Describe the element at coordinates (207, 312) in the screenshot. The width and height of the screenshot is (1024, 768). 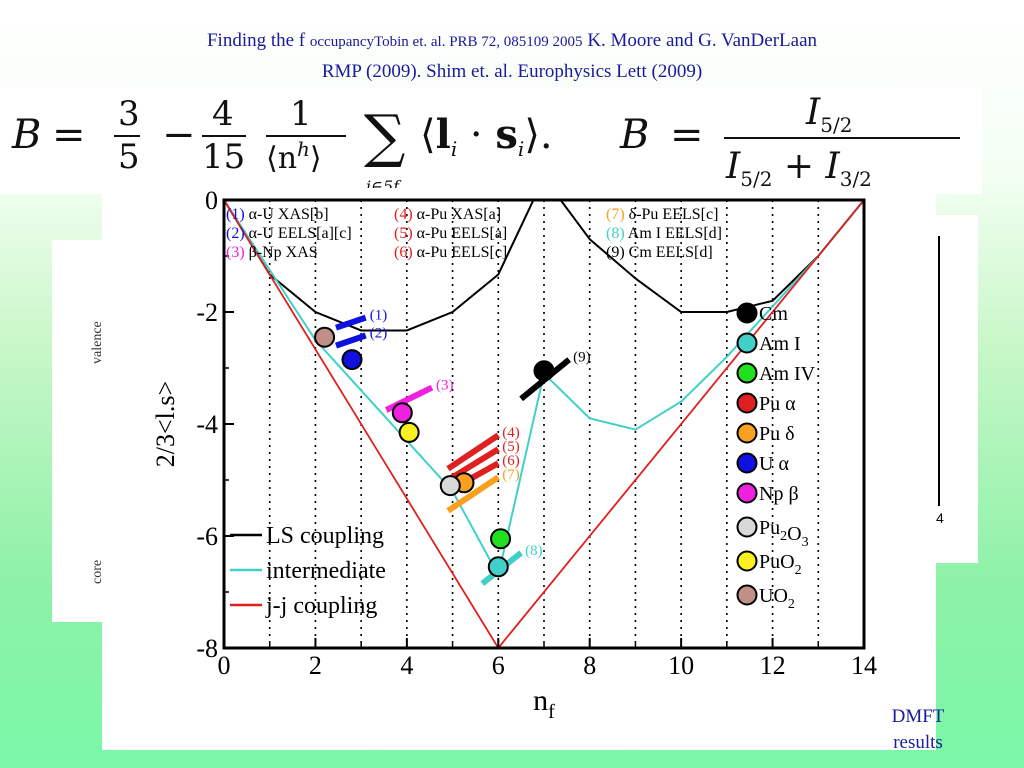
I see `y-tick-label: -2` at that location.